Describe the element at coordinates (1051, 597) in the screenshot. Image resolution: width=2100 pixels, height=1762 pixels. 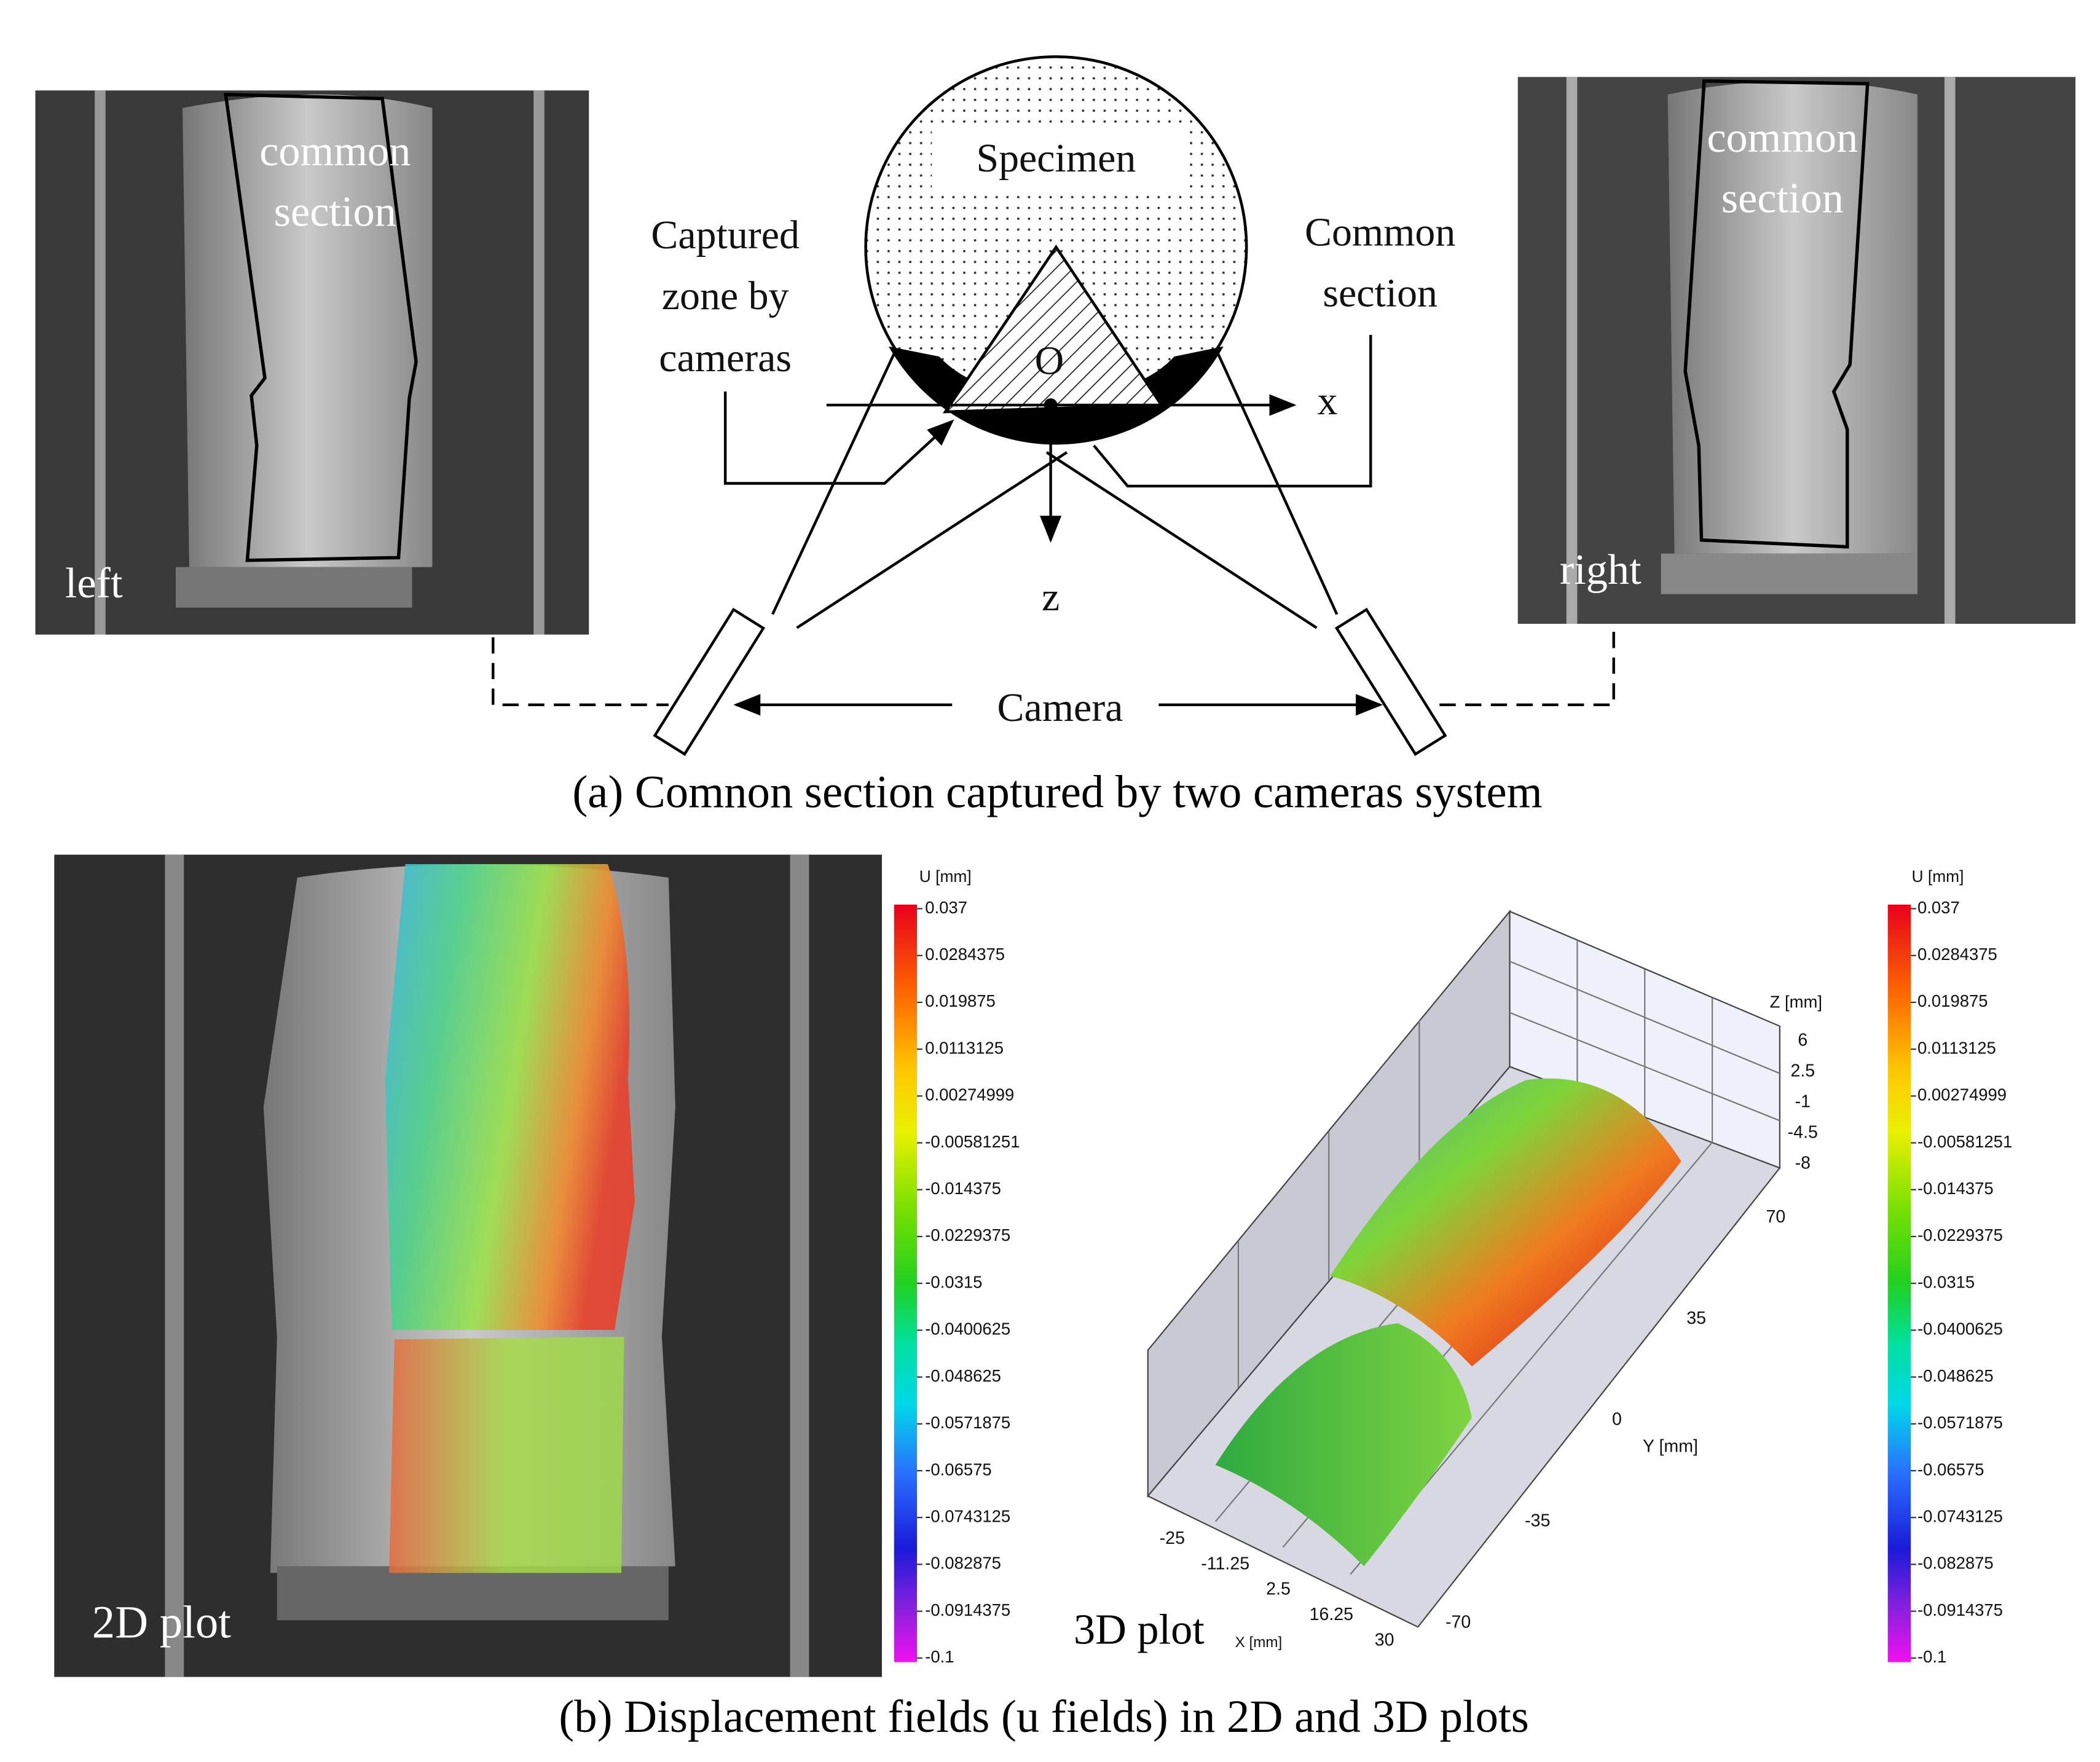
I see `z-axis-label: z` at that location.